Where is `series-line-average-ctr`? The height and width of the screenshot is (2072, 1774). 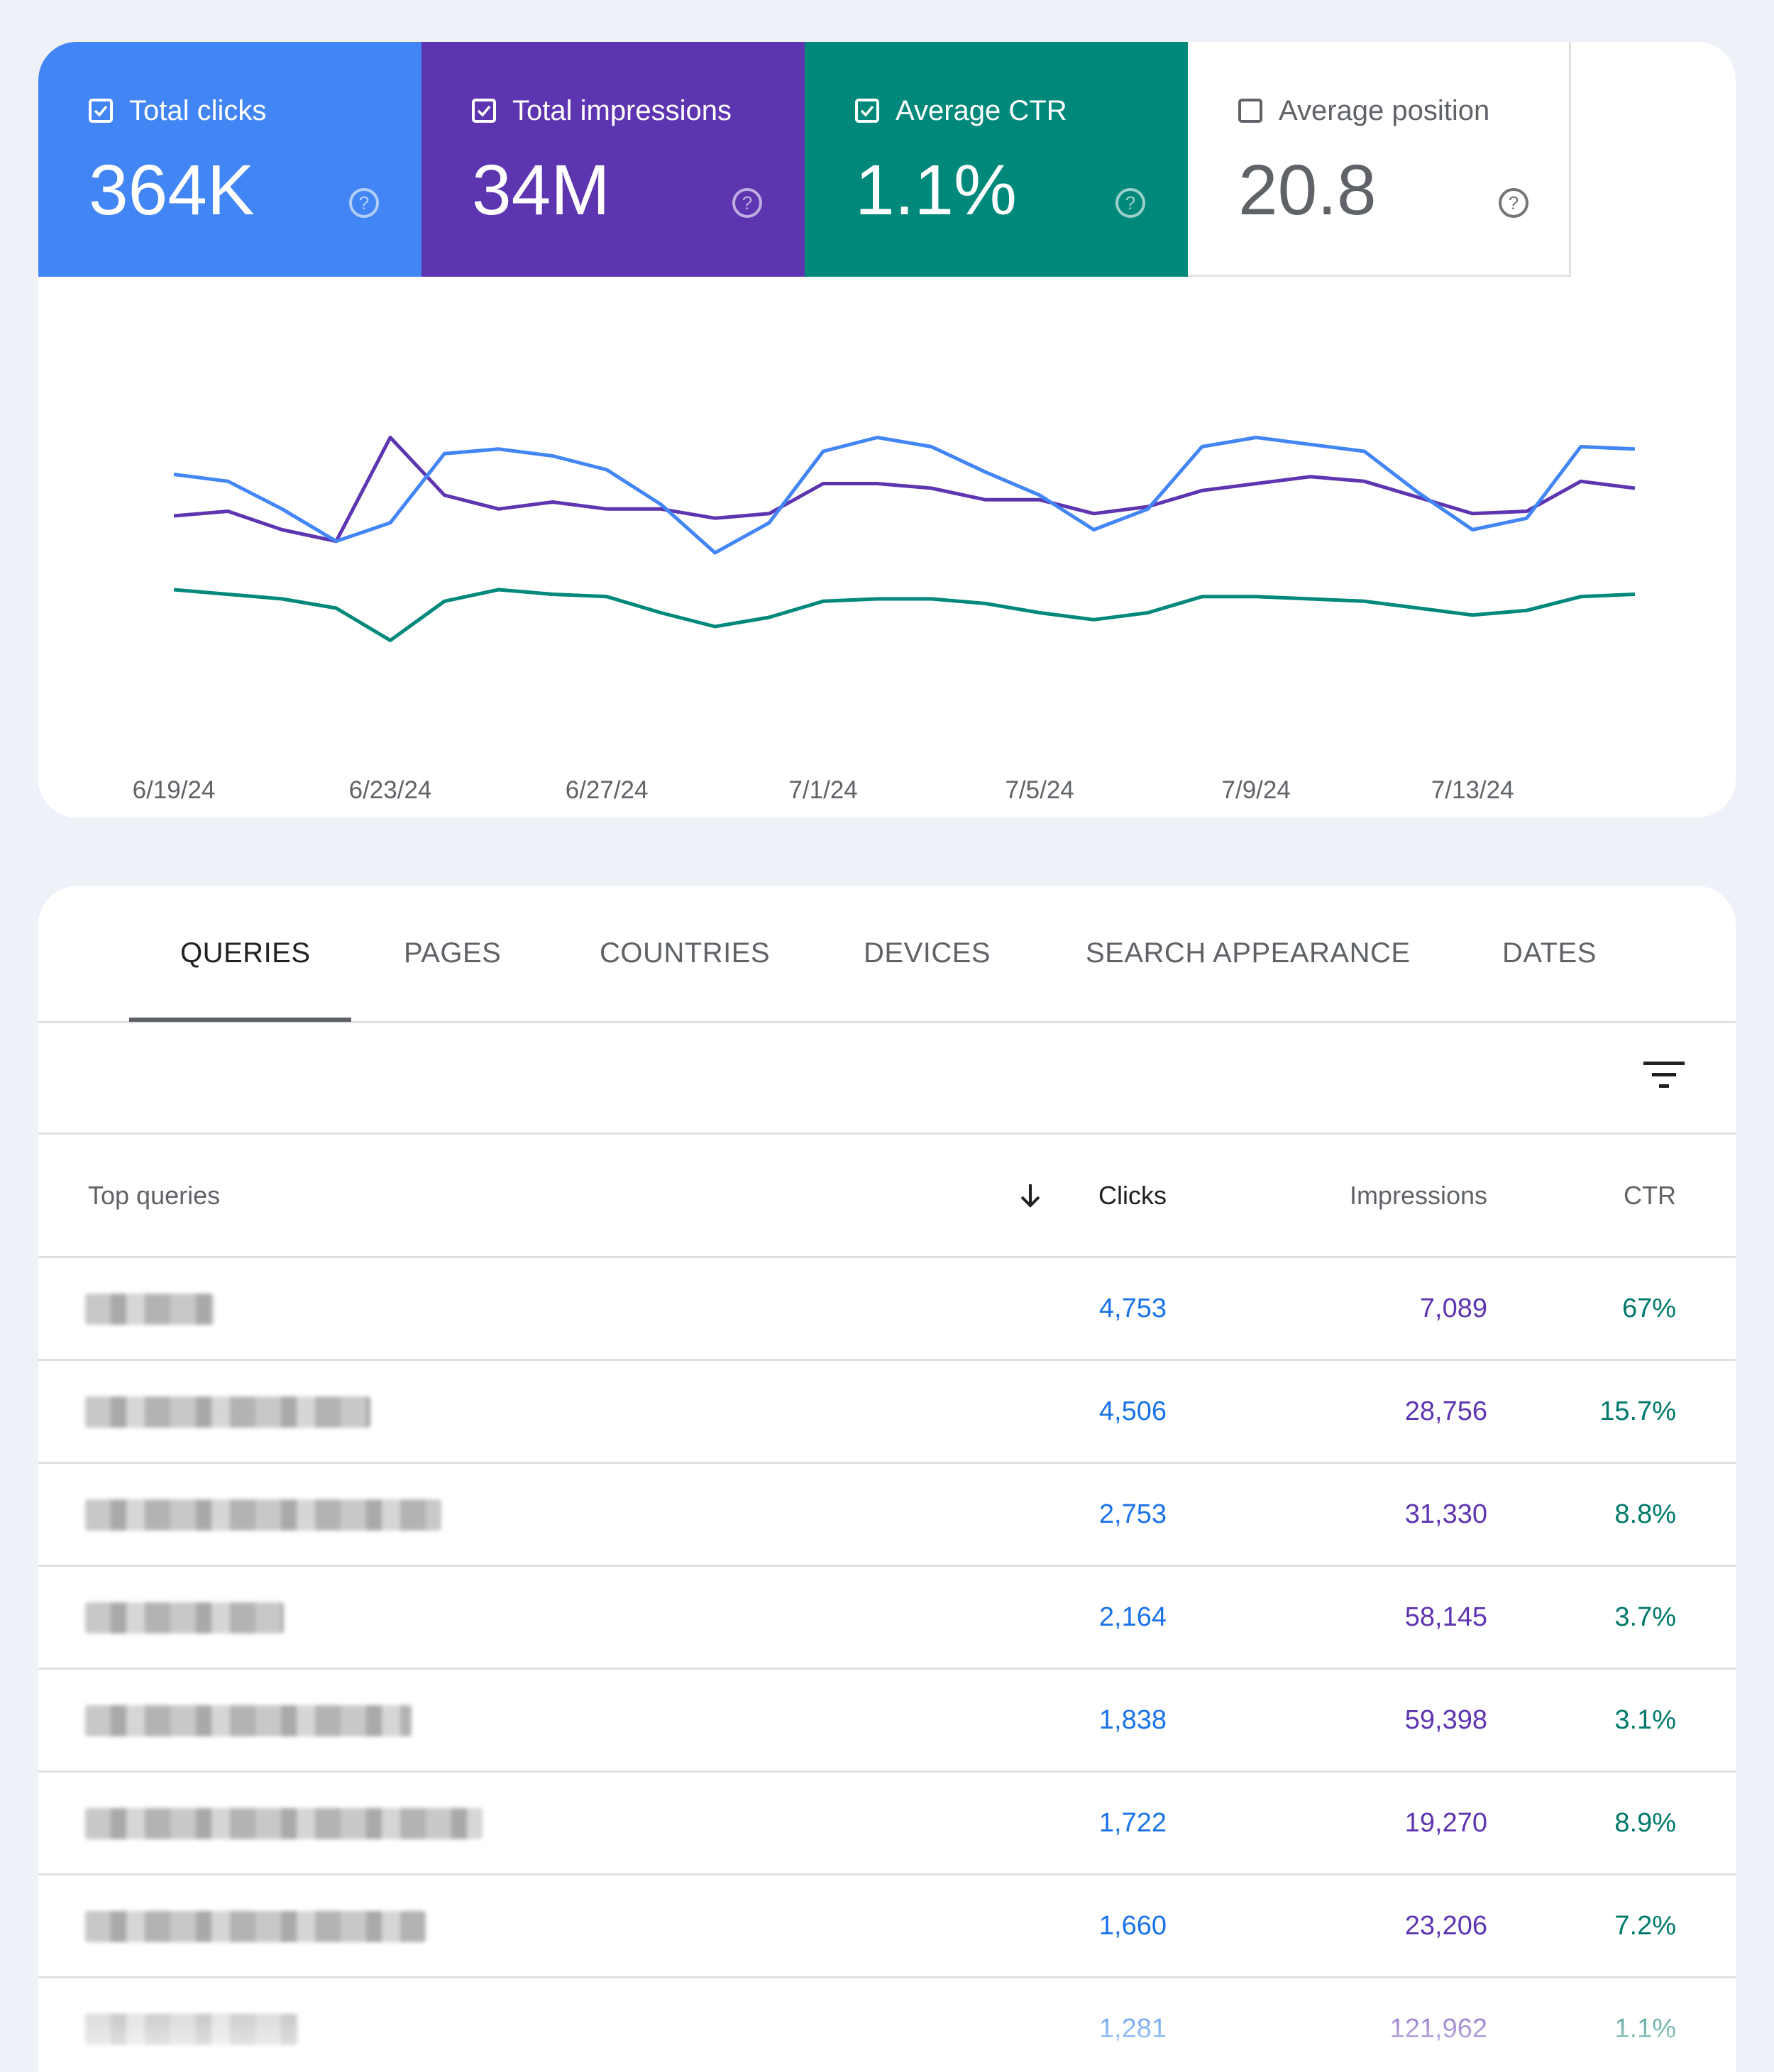 series-line-average-ctr is located at coordinates (905, 615).